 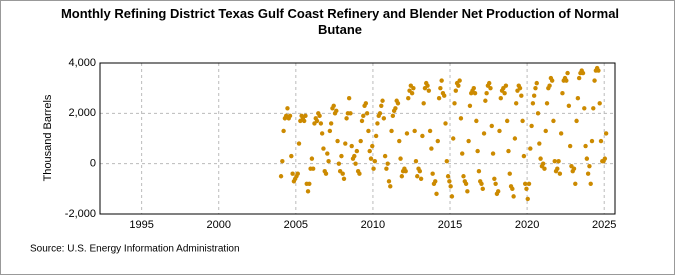 I want to click on y-axis-label: Thousand Barrels, so click(x=48, y=137).